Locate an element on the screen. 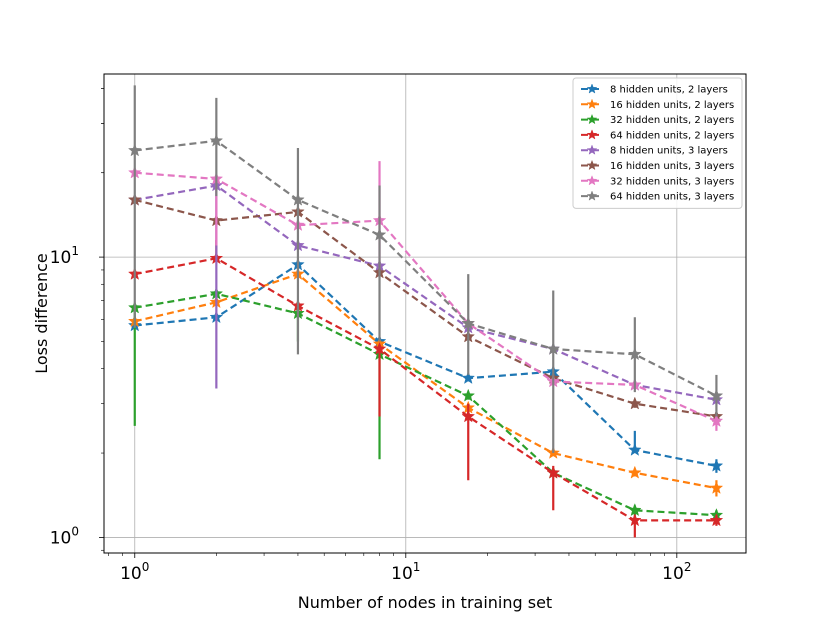 This screenshot has height=623, width=830. legend-label: 16 hidden units, 3 layers is located at coordinates (672, 166).